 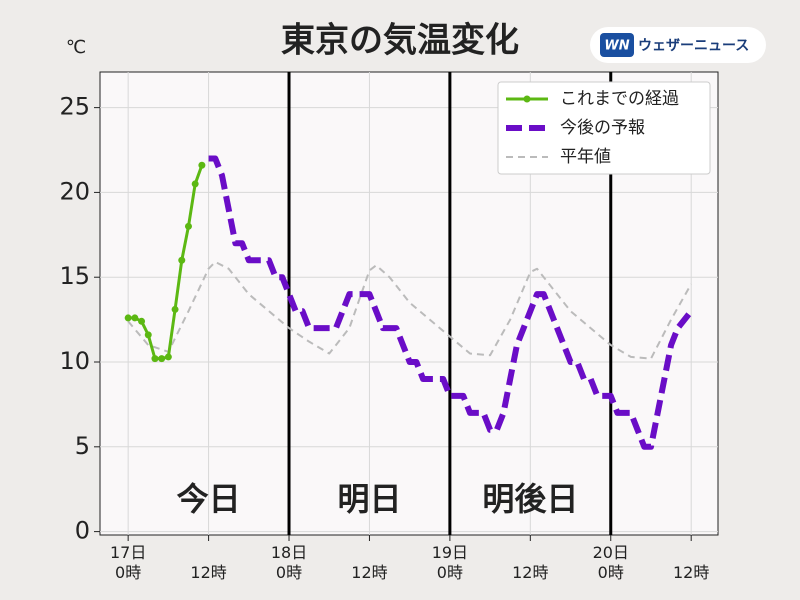 What do you see at coordinates (76, 47) in the screenshot?
I see `y-unit: ℃` at bounding box center [76, 47].